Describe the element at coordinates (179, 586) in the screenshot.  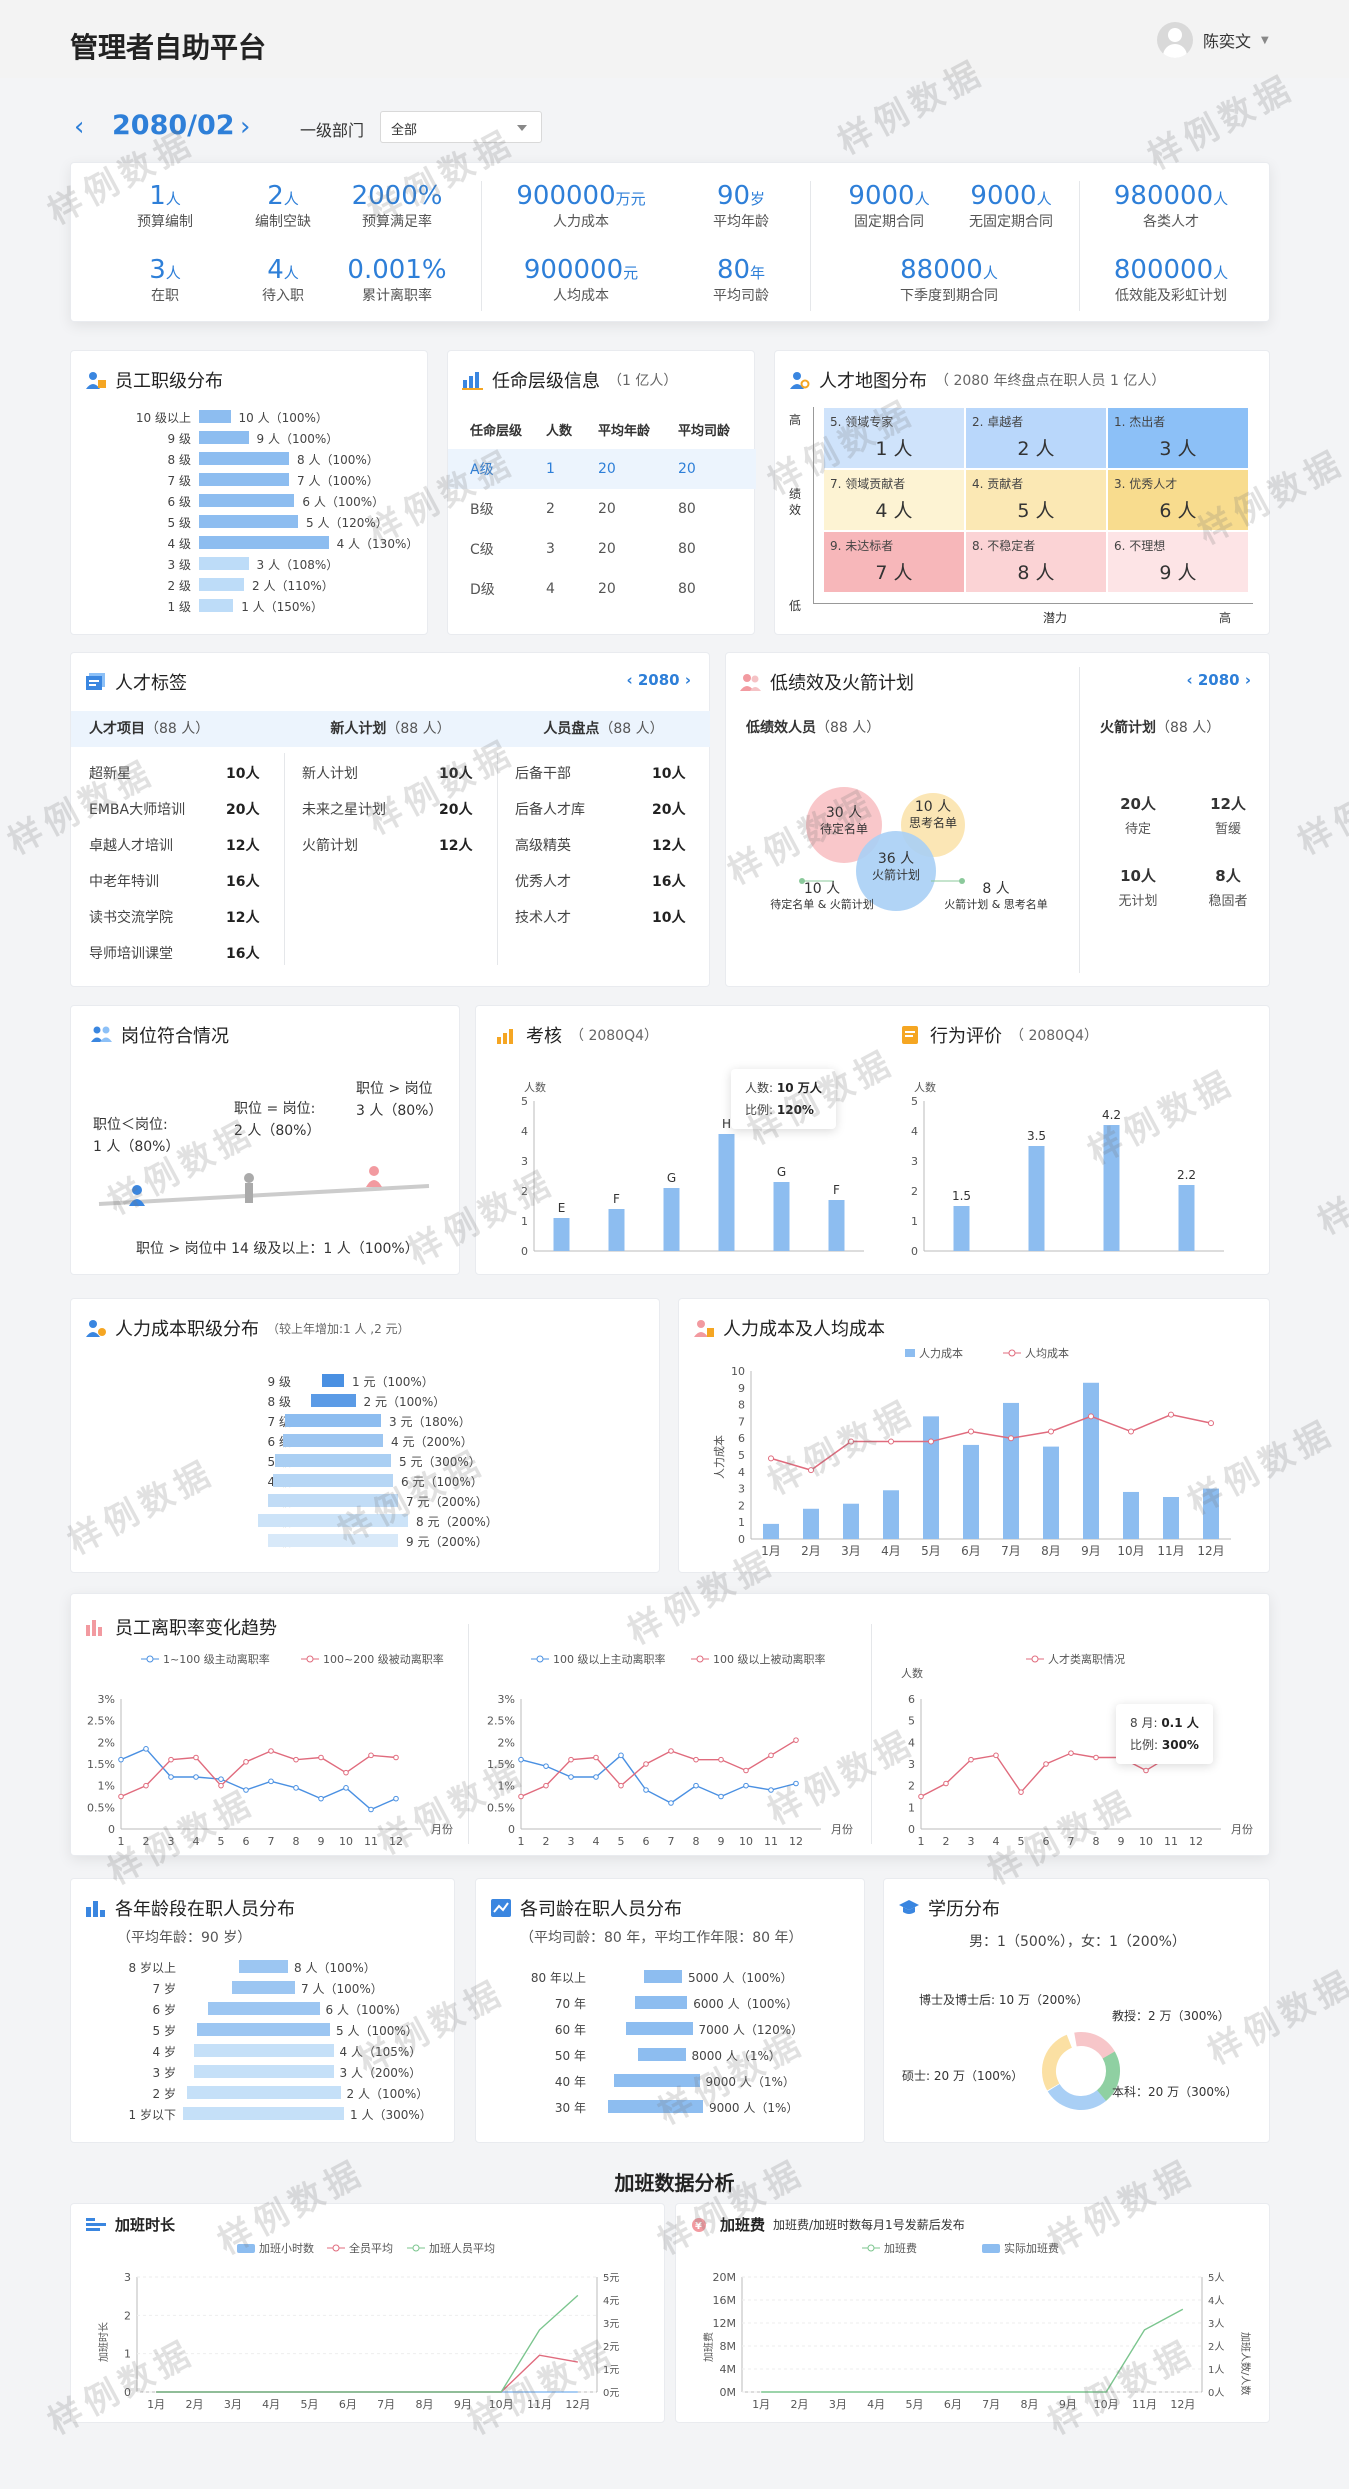
I see `grade-label: 2 级` at that location.